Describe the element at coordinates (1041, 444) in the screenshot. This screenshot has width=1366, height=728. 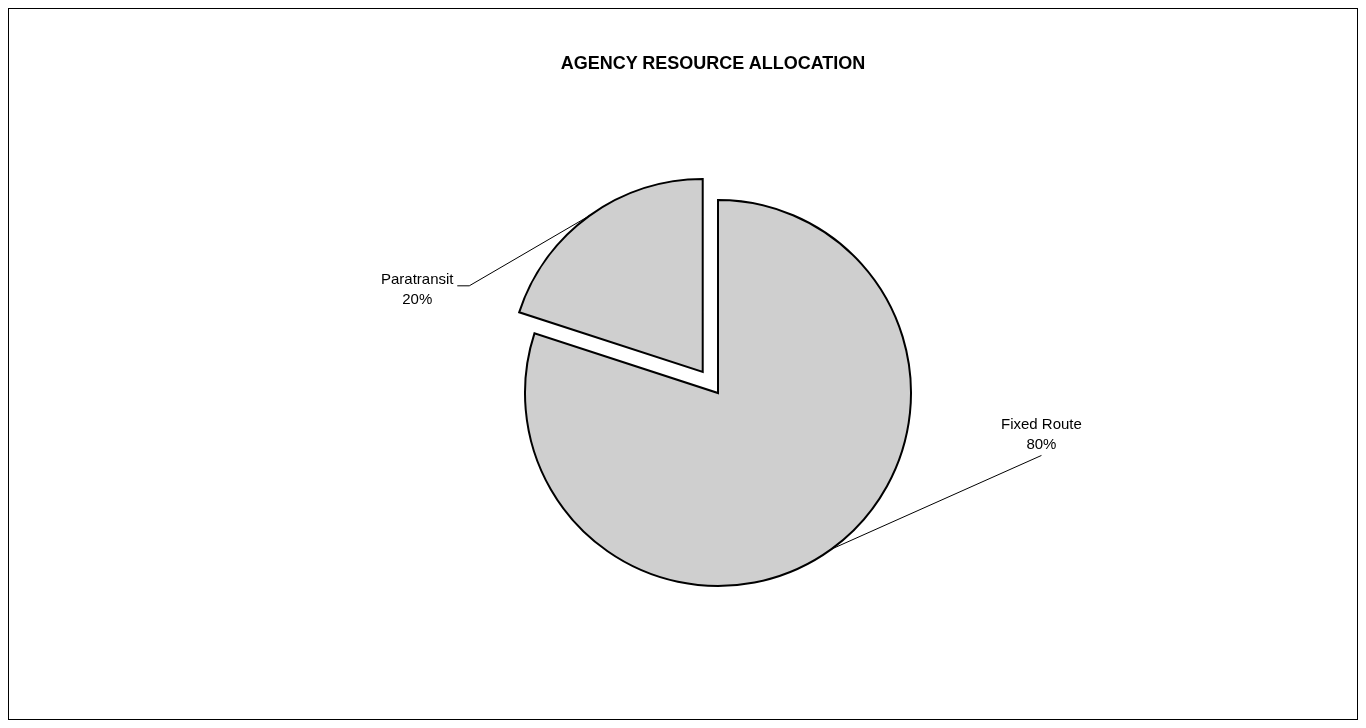
I see `data-label: 80%` at that location.